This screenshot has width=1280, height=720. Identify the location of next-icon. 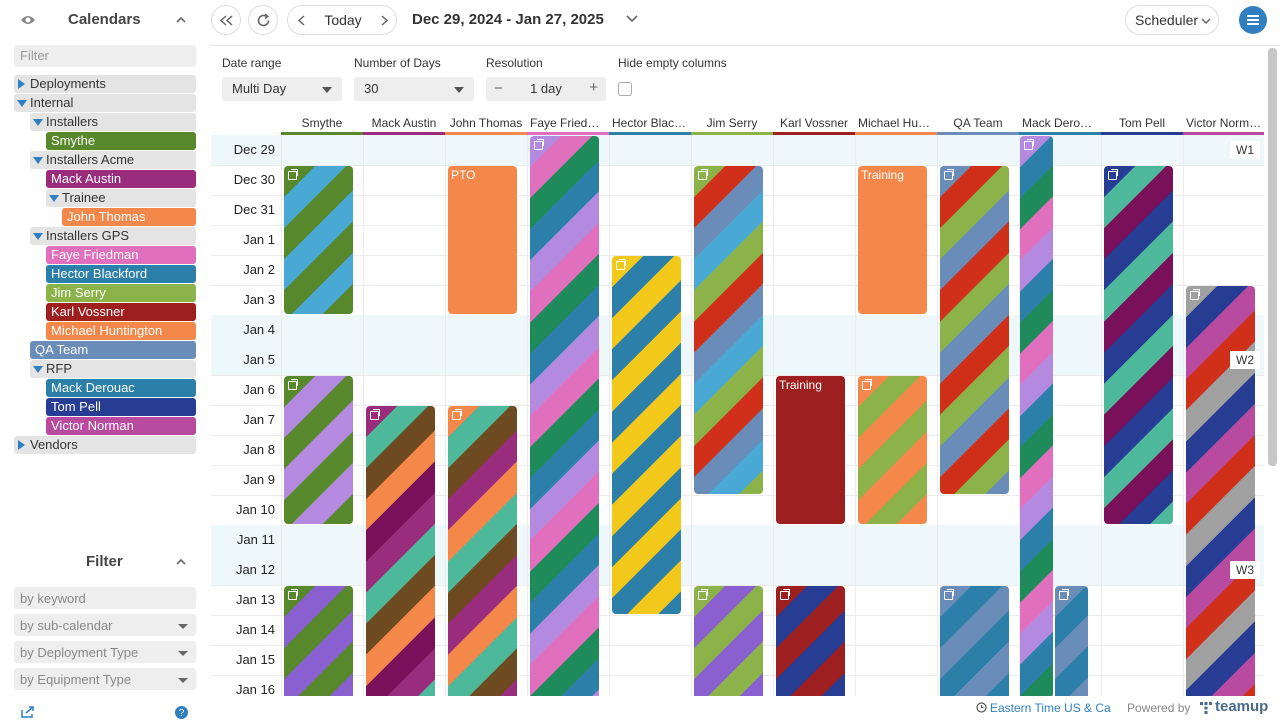
(384, 20).